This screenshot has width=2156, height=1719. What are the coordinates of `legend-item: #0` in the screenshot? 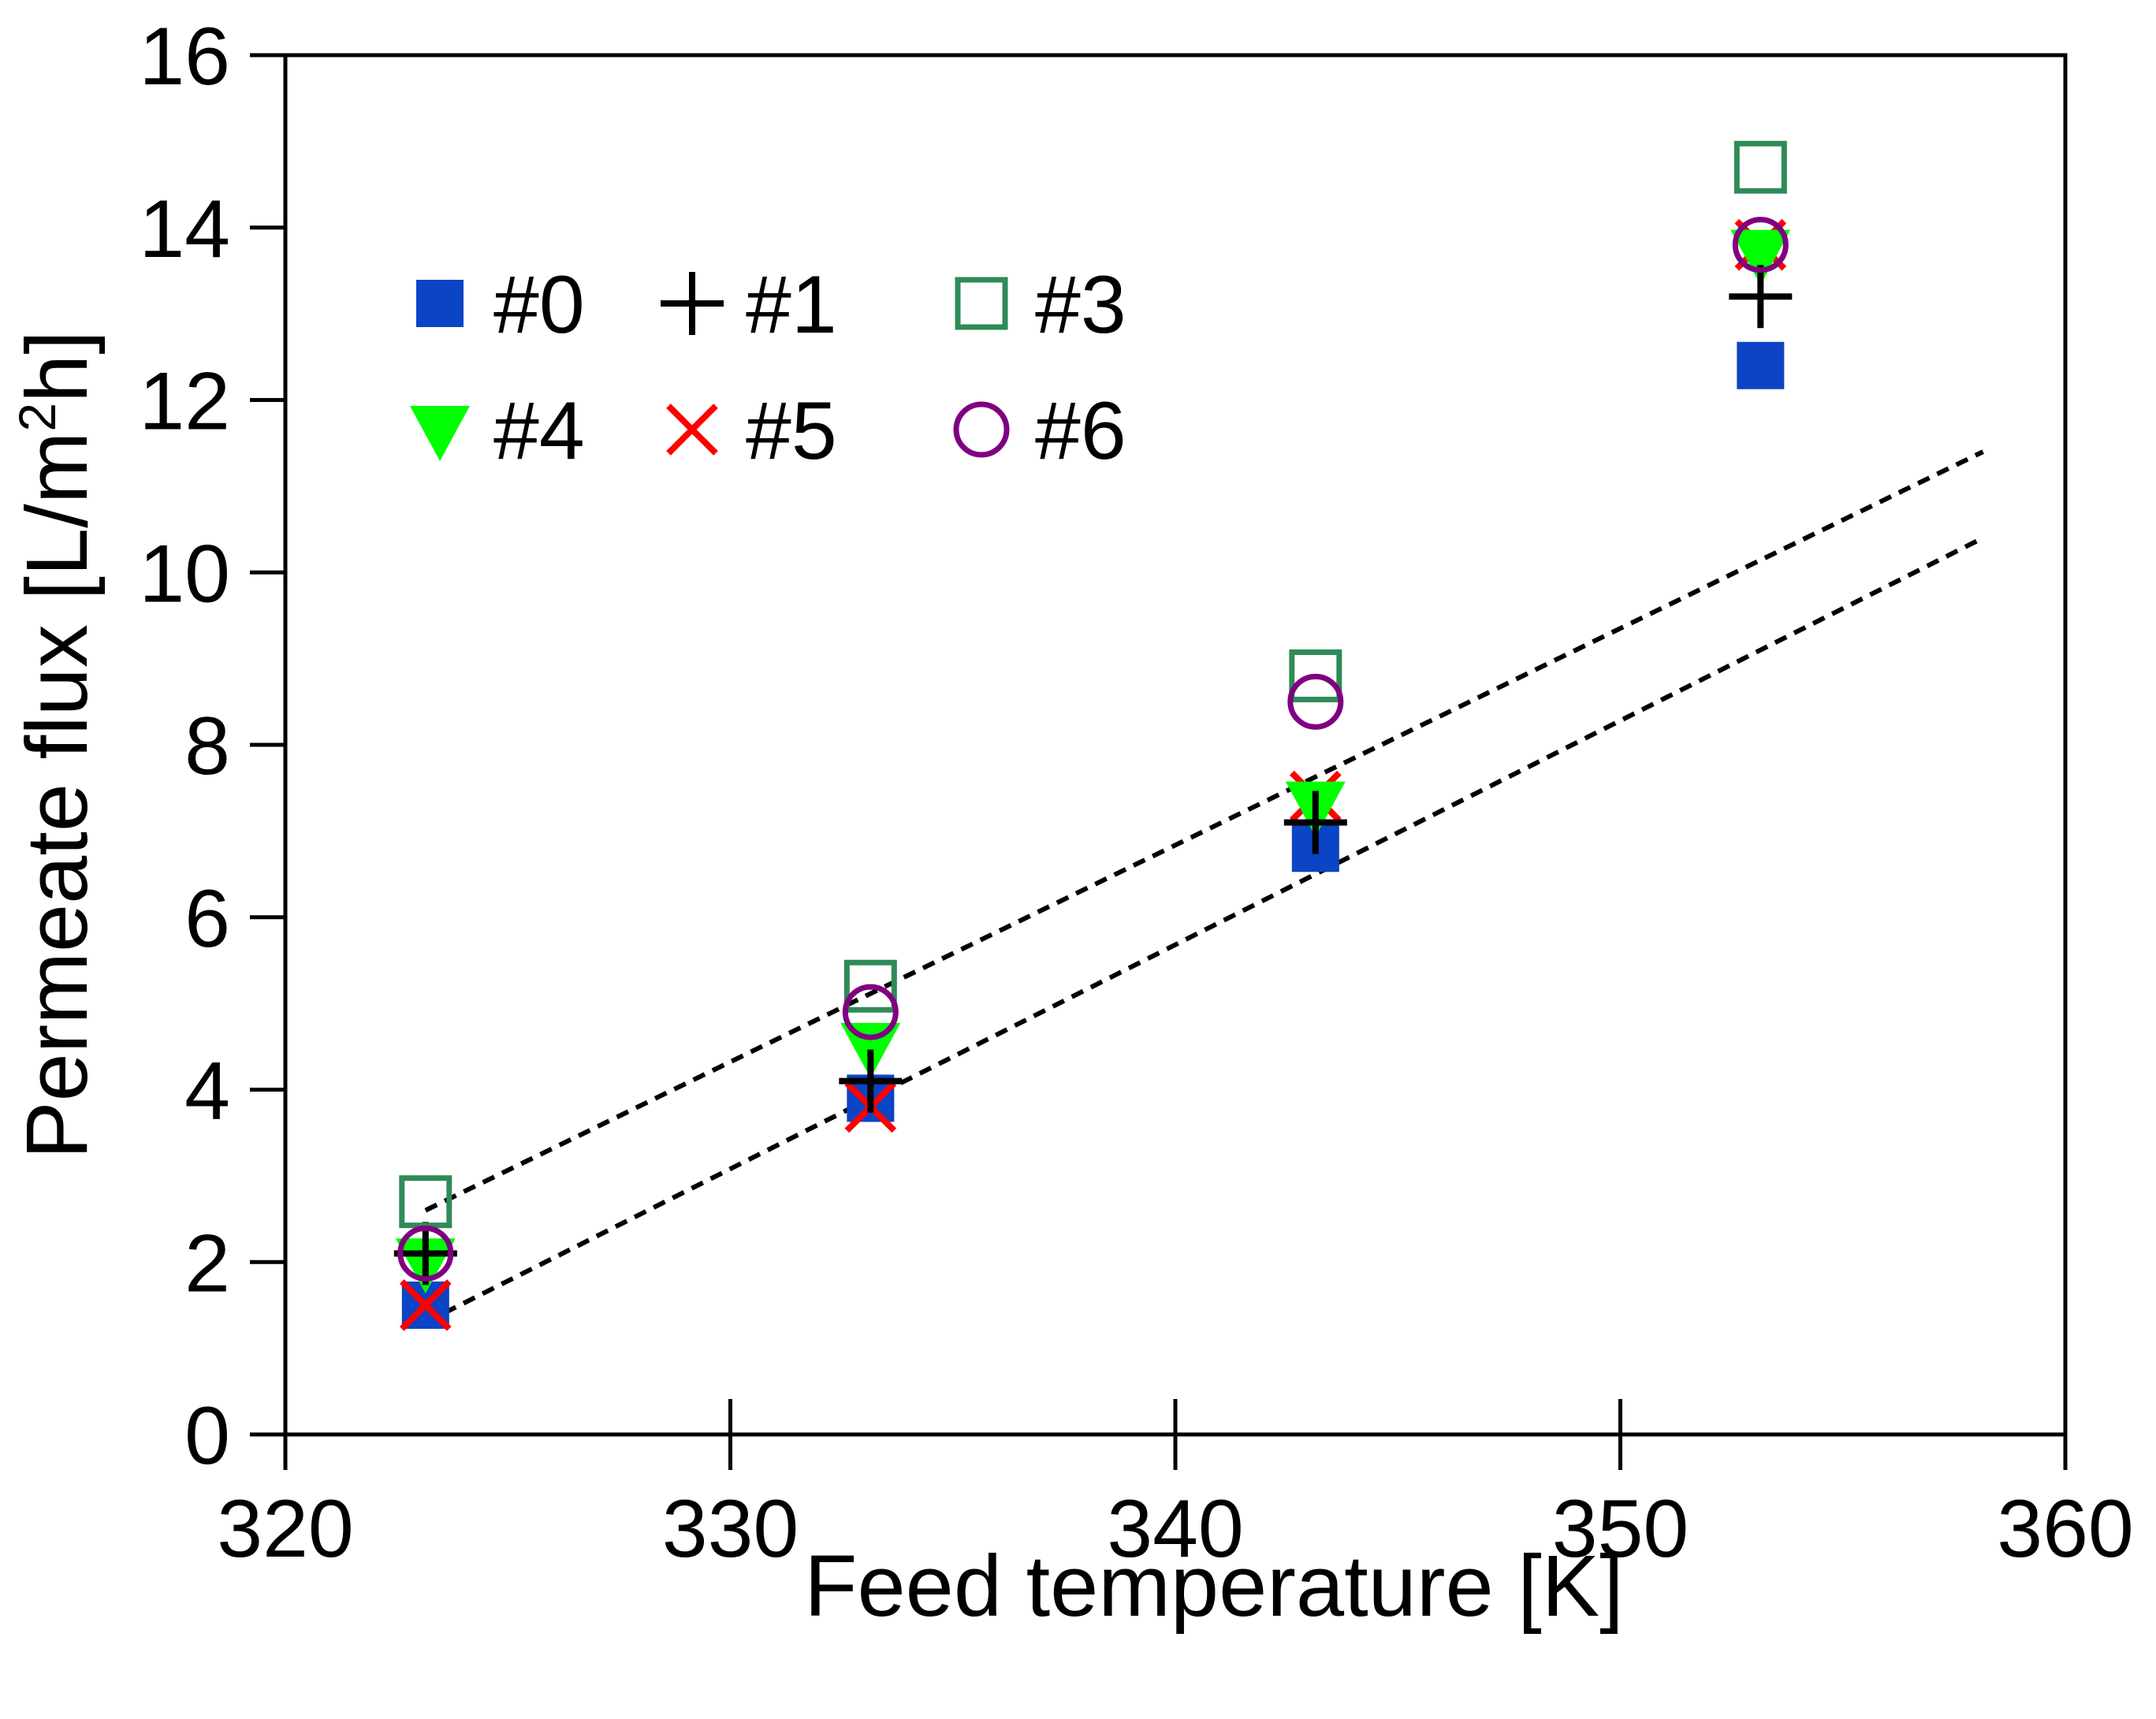 It's located at (500, 305).